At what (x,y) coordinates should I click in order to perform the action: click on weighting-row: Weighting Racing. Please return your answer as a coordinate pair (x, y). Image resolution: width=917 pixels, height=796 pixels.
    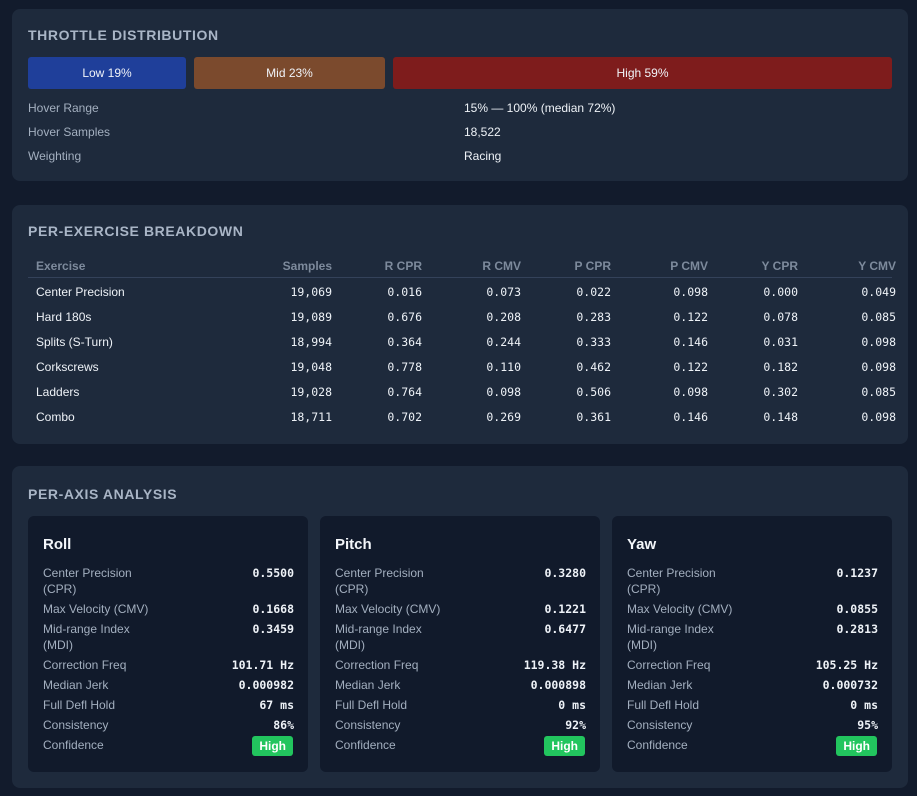
    Looking at the image, I should click on (460, 158).